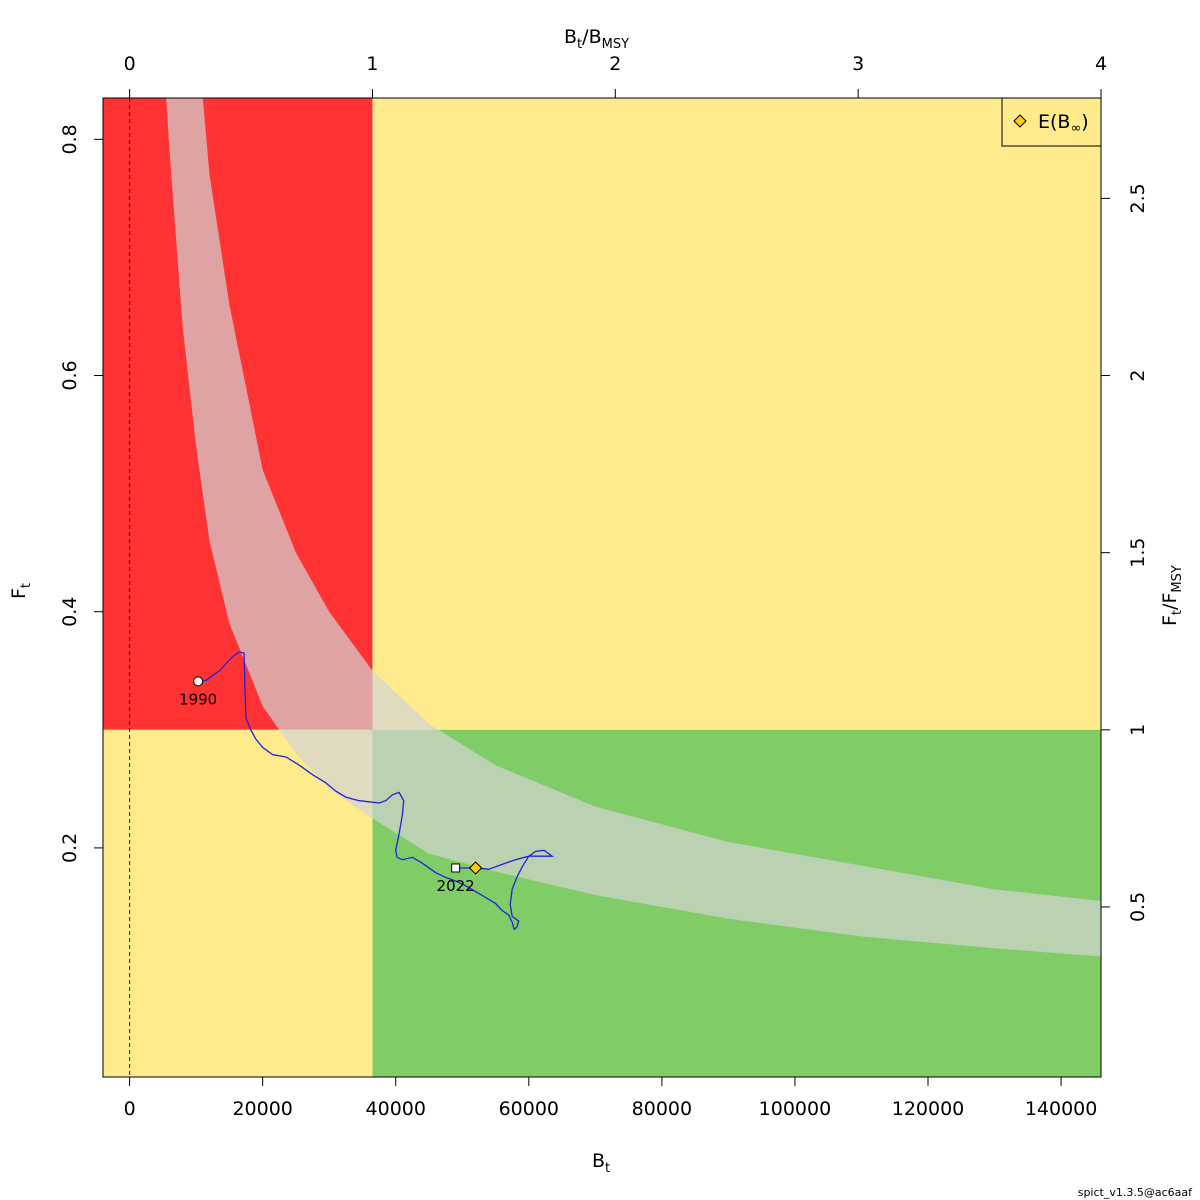  Describe the element at coordinates (130, 64) in the screenshot. I see `top-tick-label: 0` at that location.